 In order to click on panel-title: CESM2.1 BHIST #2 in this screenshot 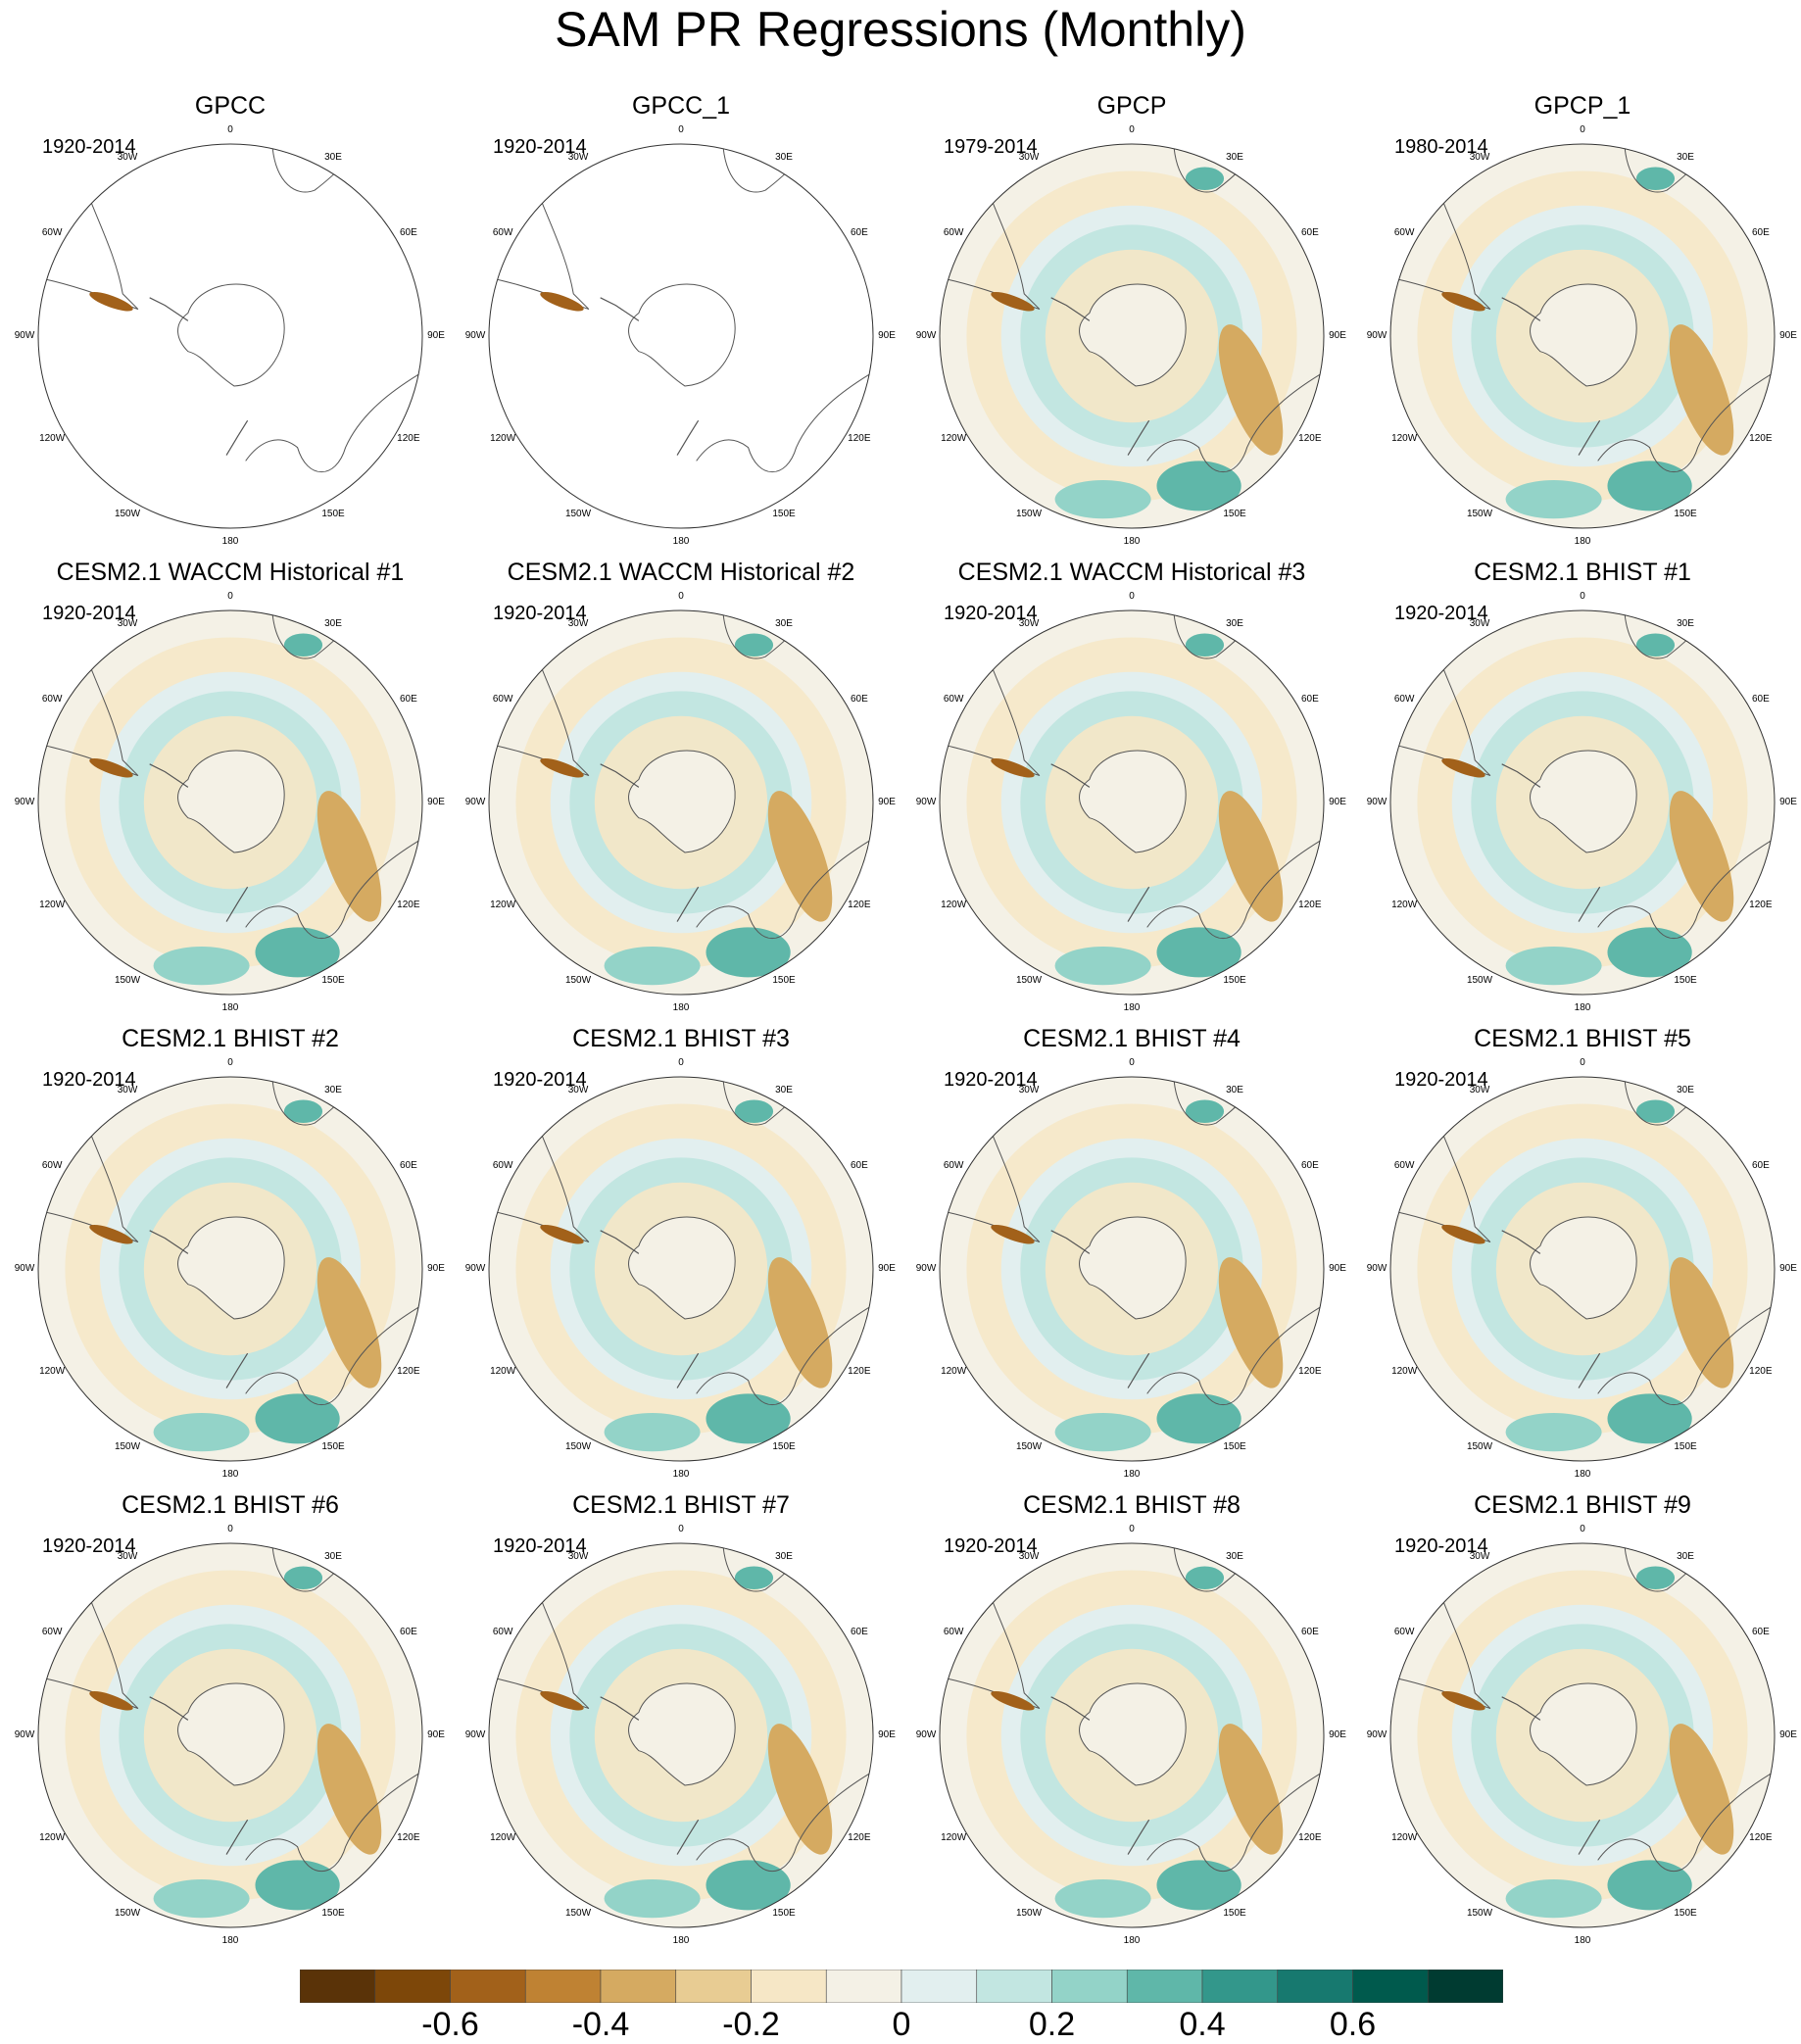, I will do `click(230, 1038)`.